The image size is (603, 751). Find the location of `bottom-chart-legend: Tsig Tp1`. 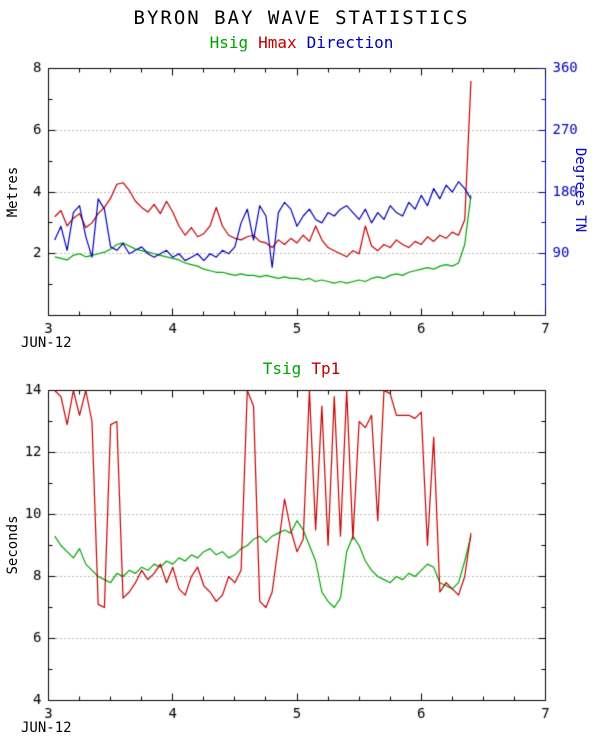

bottom-chart-legend: Tsig Tp1 is located at coordinates (301, 368).